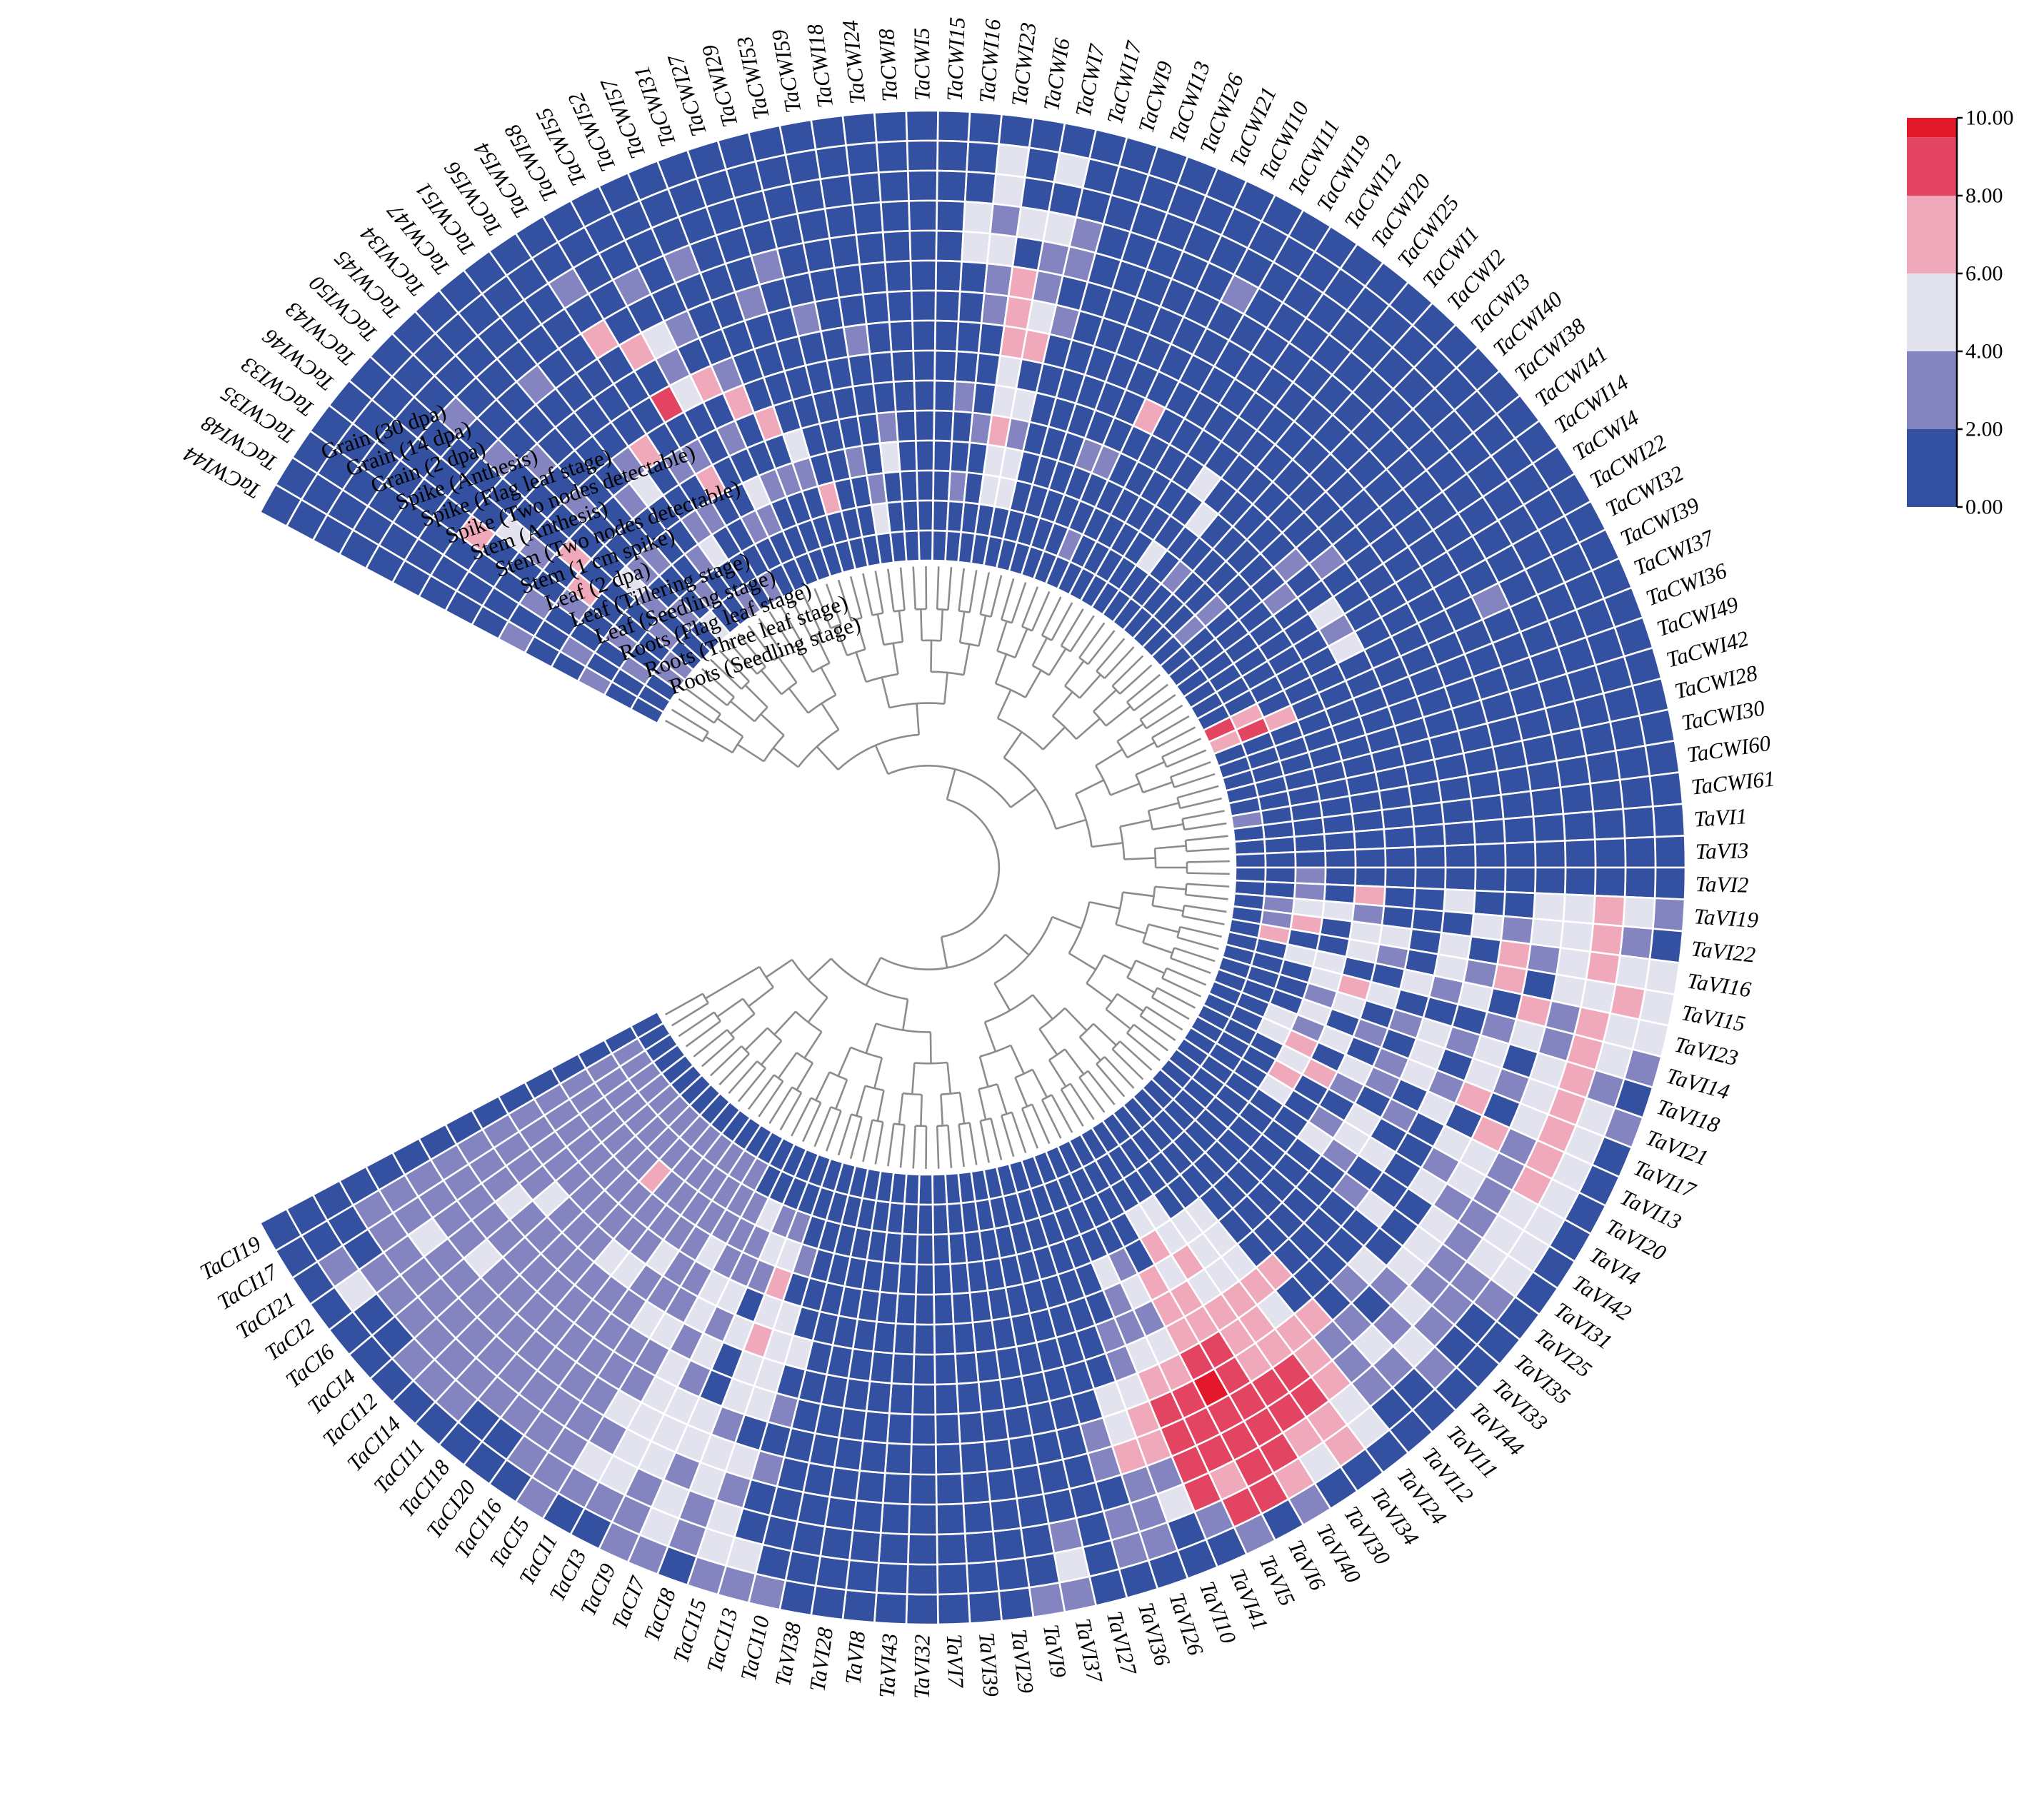  I want to click on legend-tick-label: 6.00, so click(1984, 274).